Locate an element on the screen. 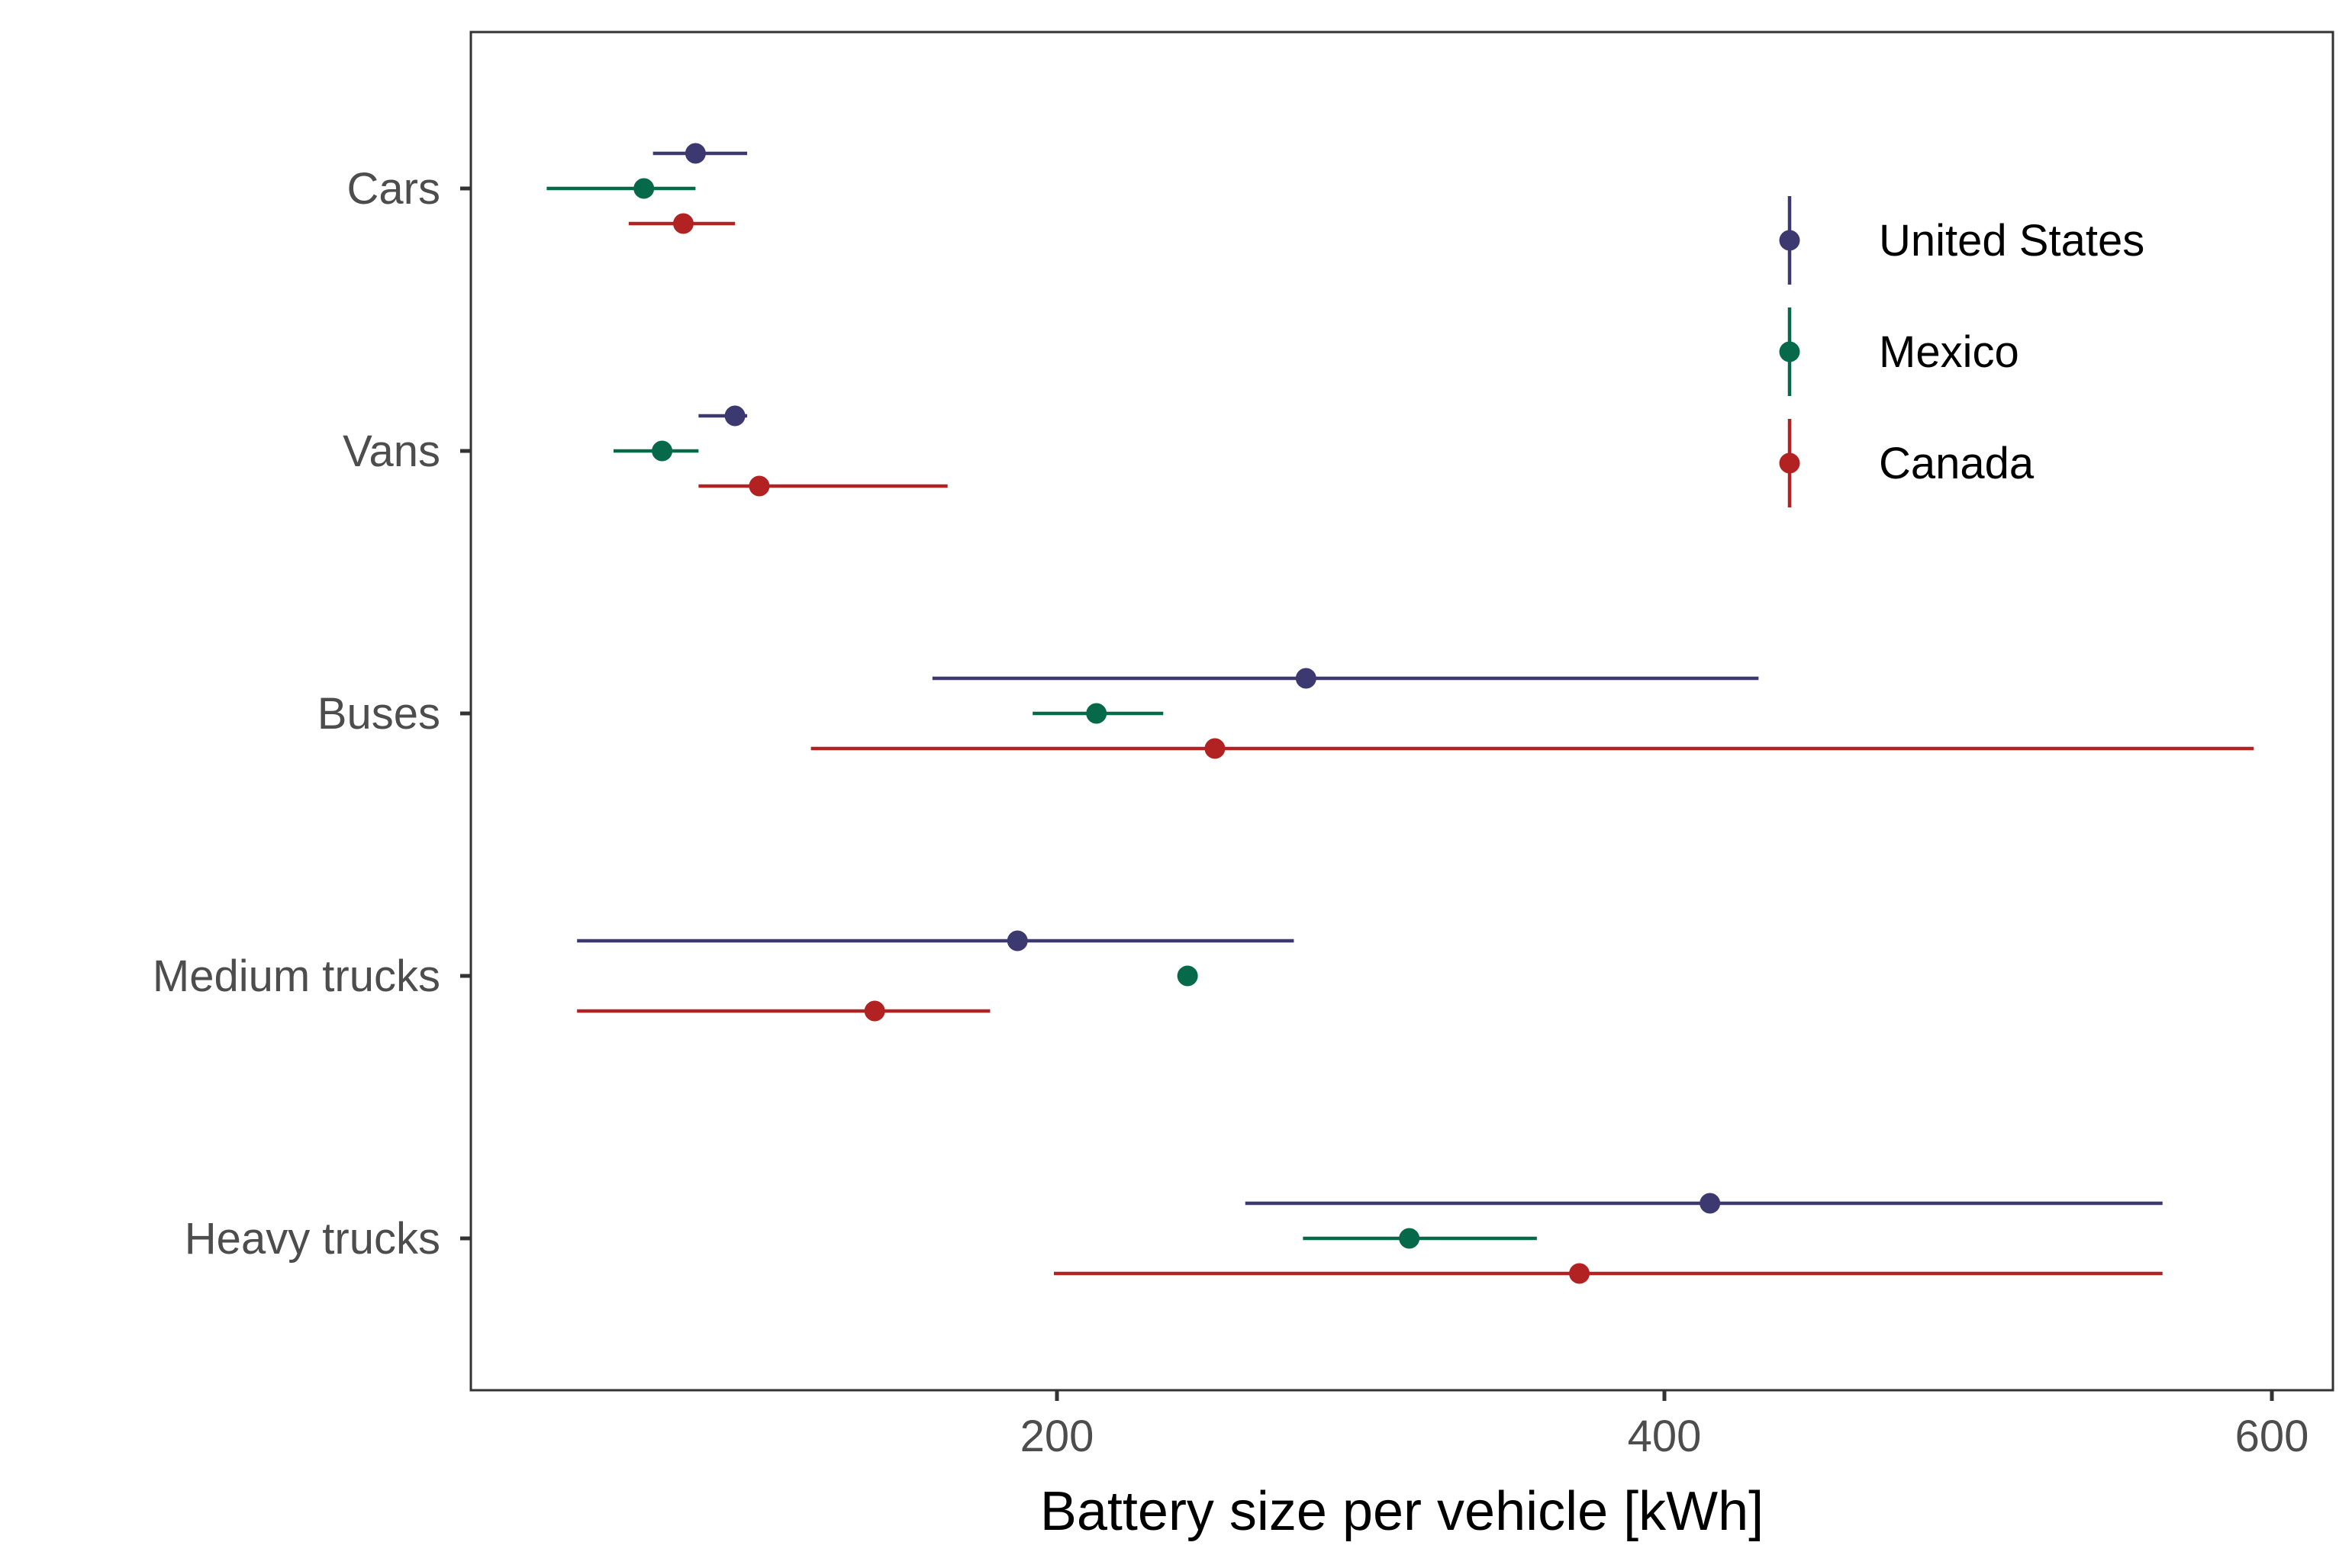 The height and width of the screenshot is (1568, 2352). legend: United States Mexico Canada is located at coordinates (1961, 351).